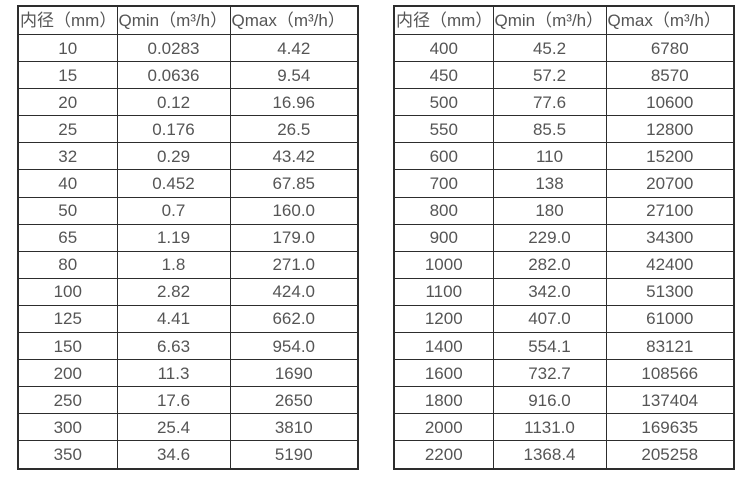 The width and height of the screenshot is (750, 483). I want to click on table-cell: 0.176, so click(173, 129).